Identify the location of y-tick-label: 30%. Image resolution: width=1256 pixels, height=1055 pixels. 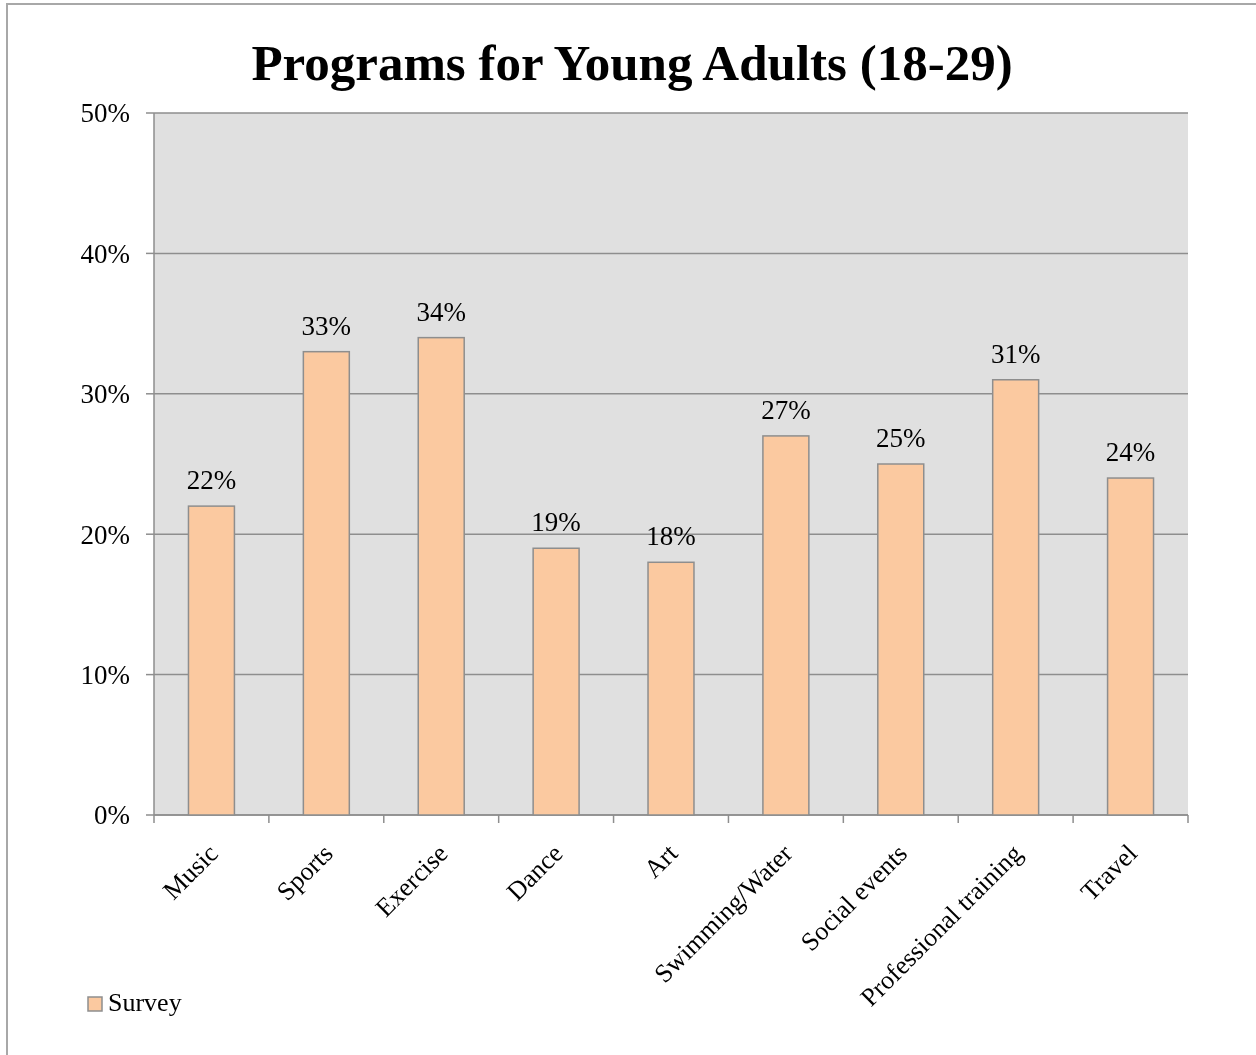
(105, 394).